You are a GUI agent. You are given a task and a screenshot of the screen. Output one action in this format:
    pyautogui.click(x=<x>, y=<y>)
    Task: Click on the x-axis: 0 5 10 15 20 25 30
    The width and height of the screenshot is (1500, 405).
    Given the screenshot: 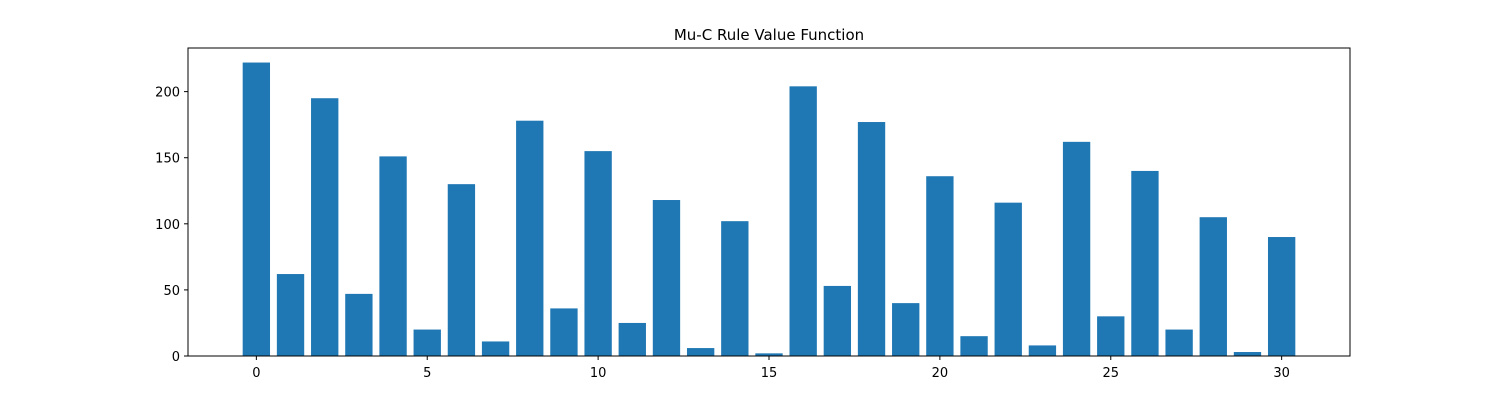 What is the action you would take?
    pyautogui.click(x=771, y=368)
    